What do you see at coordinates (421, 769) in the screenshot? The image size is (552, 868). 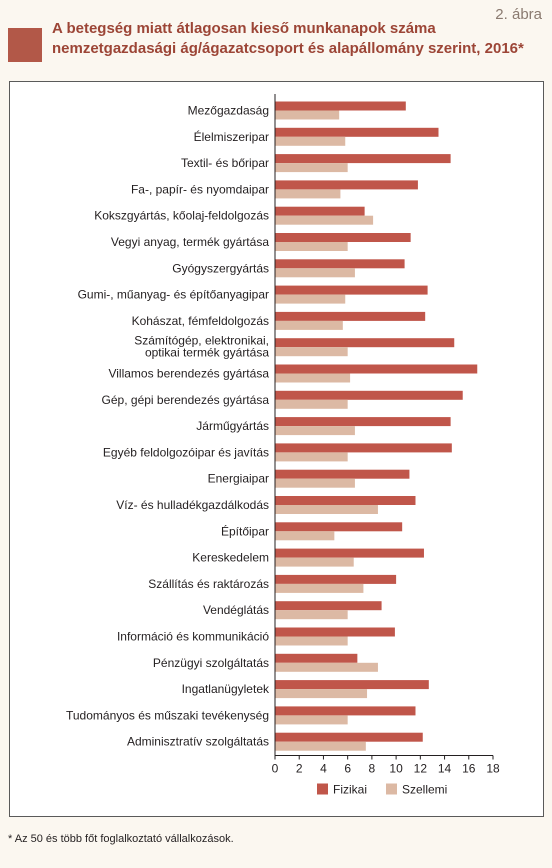 I see `x-tick-label: 12` at bounding box center [421, 769].